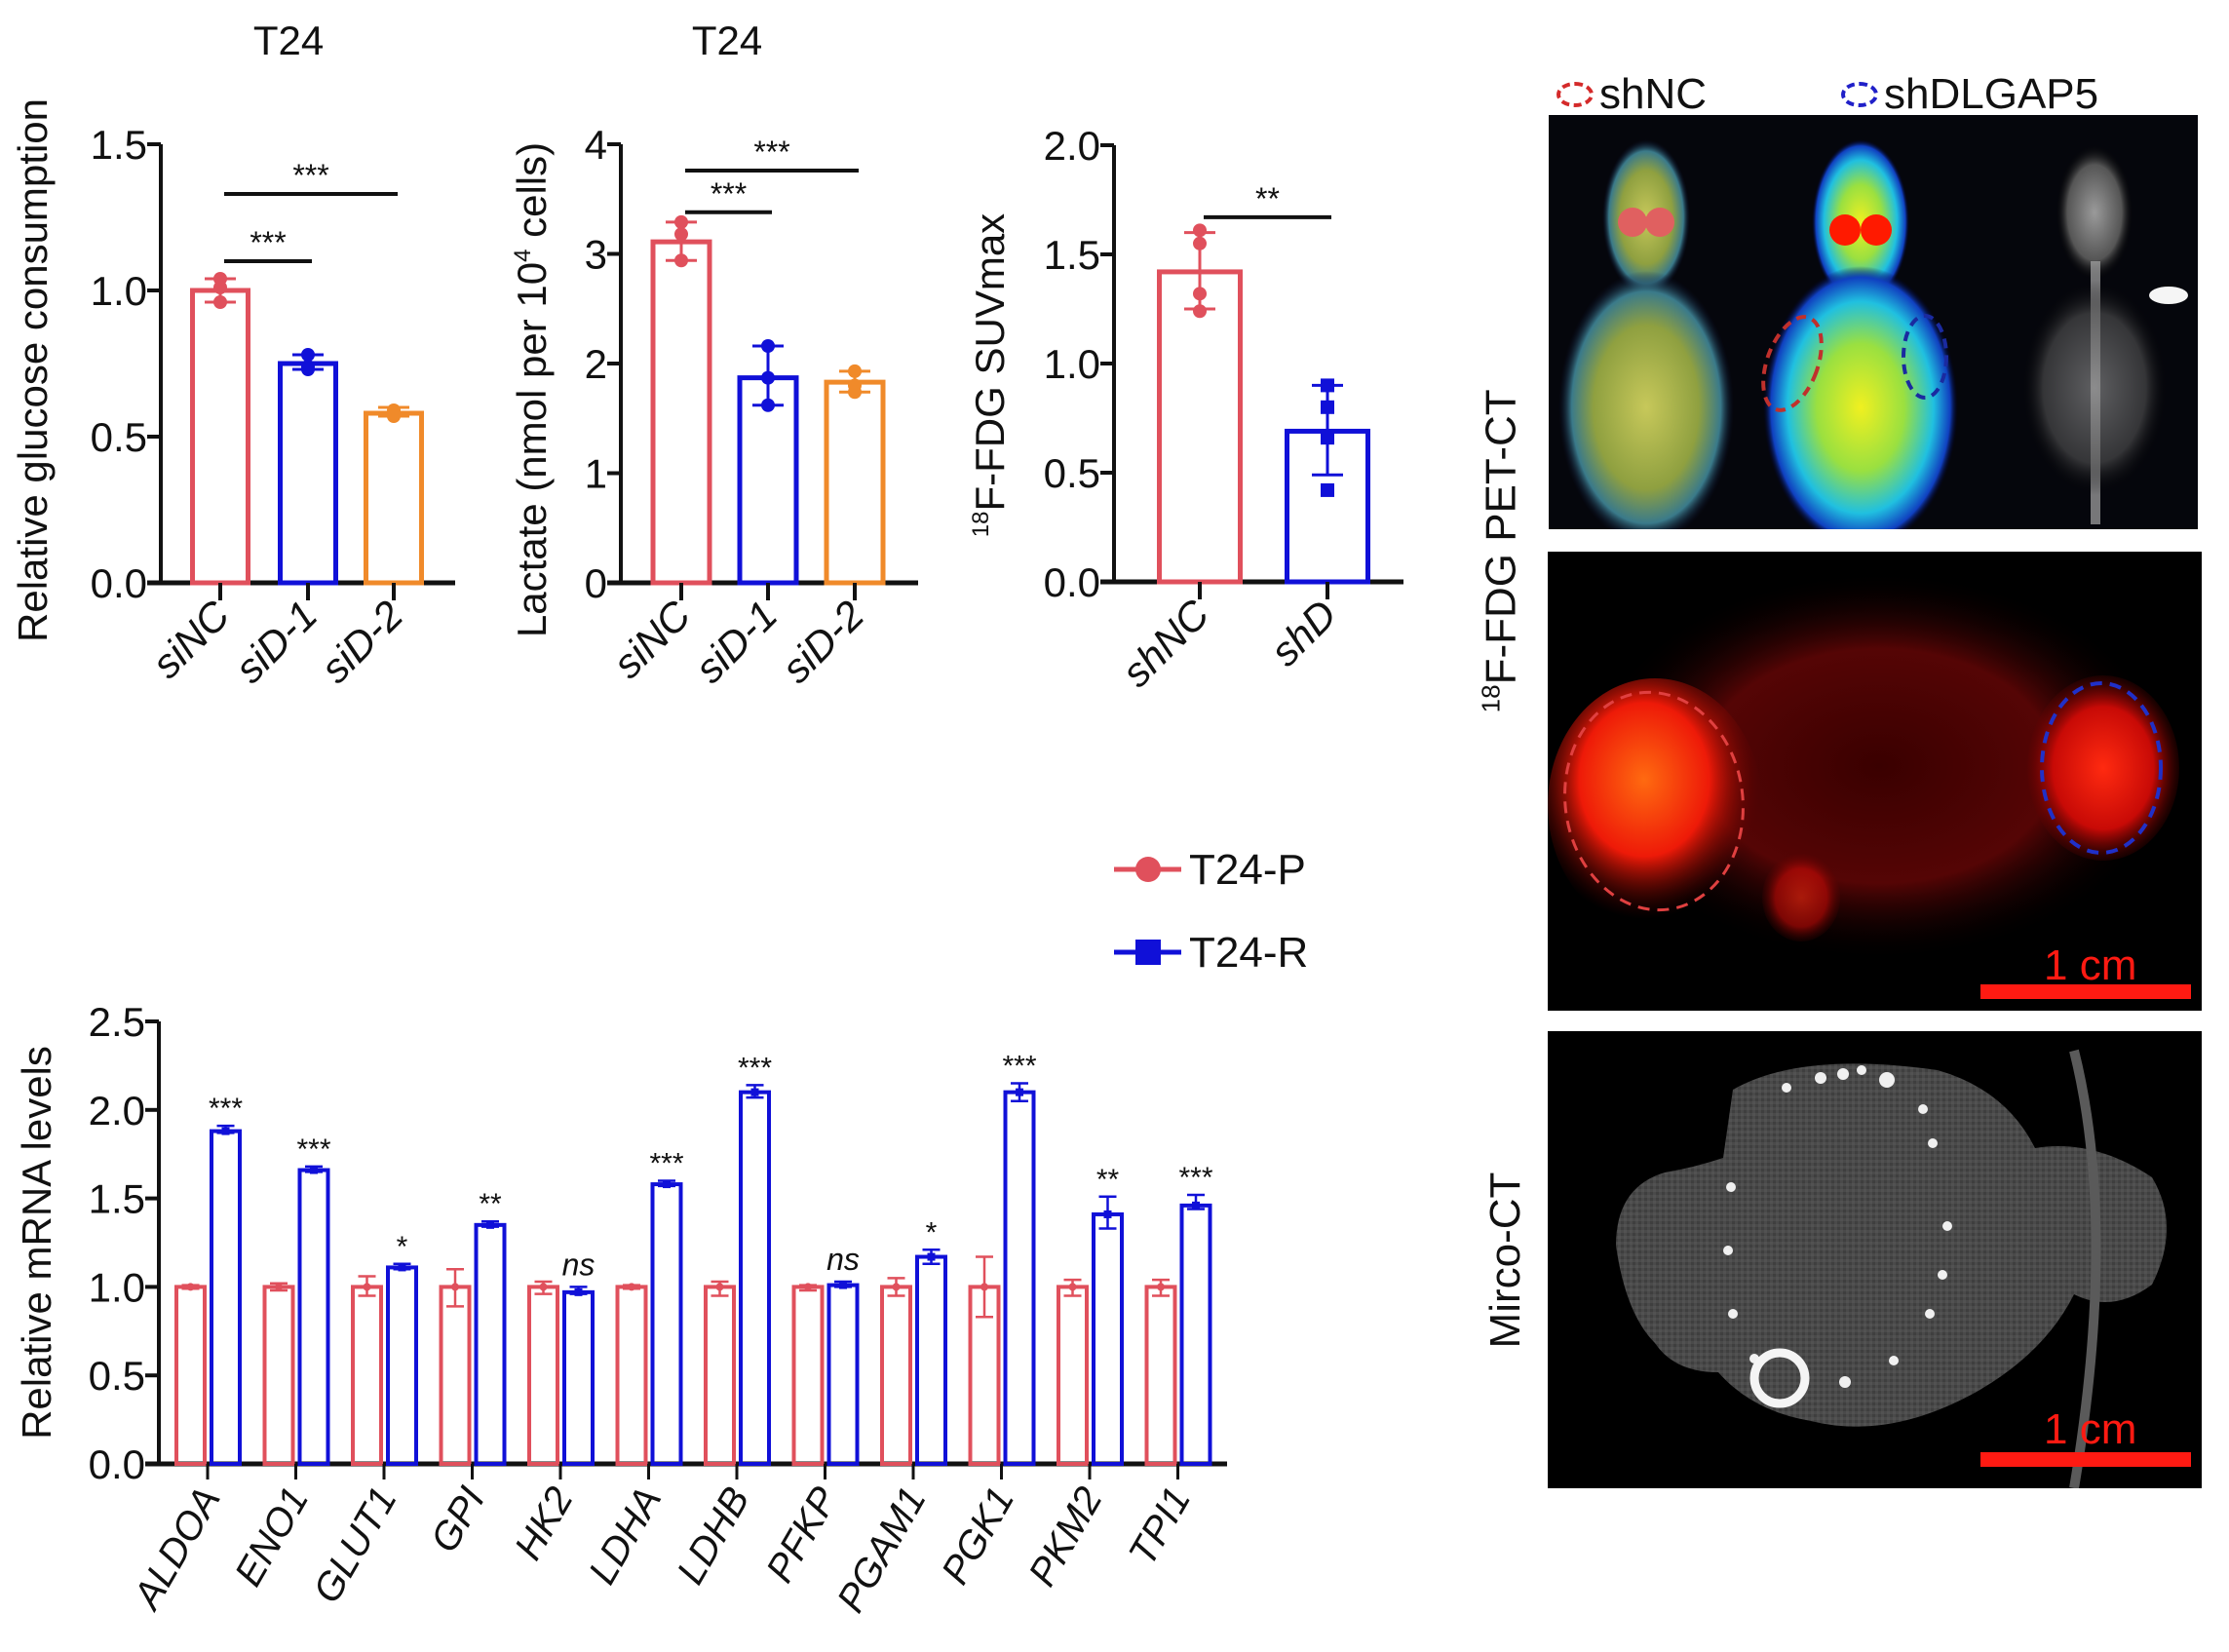 Image resolution: width=2229 pixels, height=1652 pixels. Describe the element at coordinates (117, 1022) in the screenshot. I see `y-tick-label: 2.5` at that location.